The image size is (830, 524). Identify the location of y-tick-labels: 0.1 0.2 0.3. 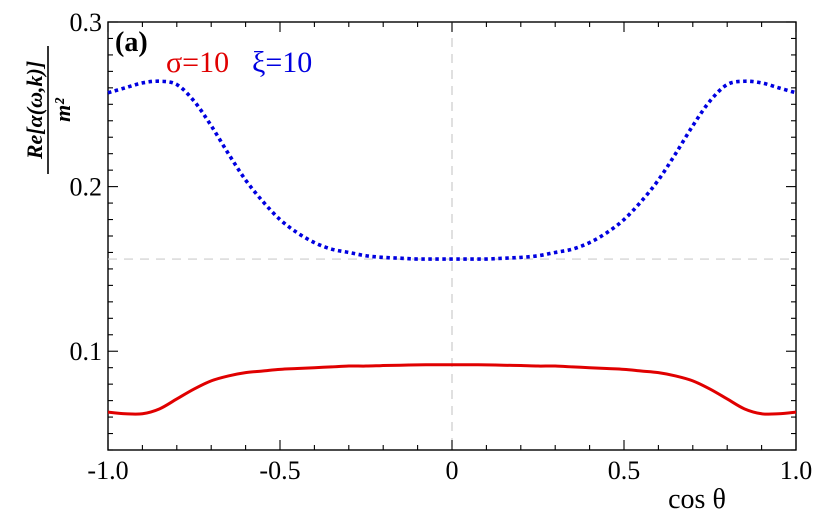
(86, 187).